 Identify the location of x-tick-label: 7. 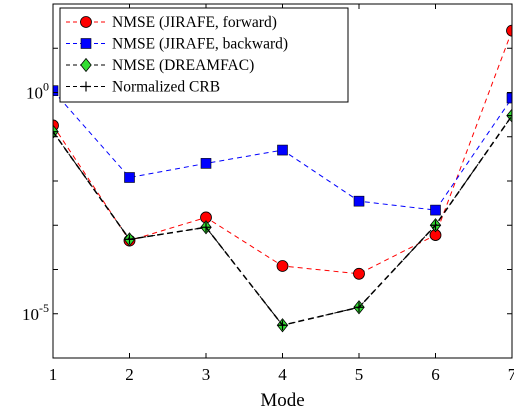
(511, 374).